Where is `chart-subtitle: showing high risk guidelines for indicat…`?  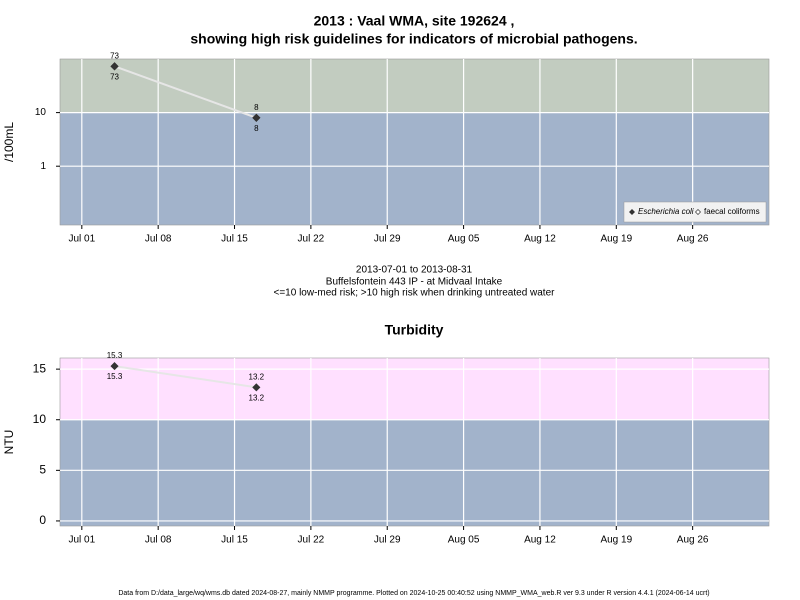
chart-subtitle: showing high risk guidelines for indicat… is located at coordinates (413, 39).